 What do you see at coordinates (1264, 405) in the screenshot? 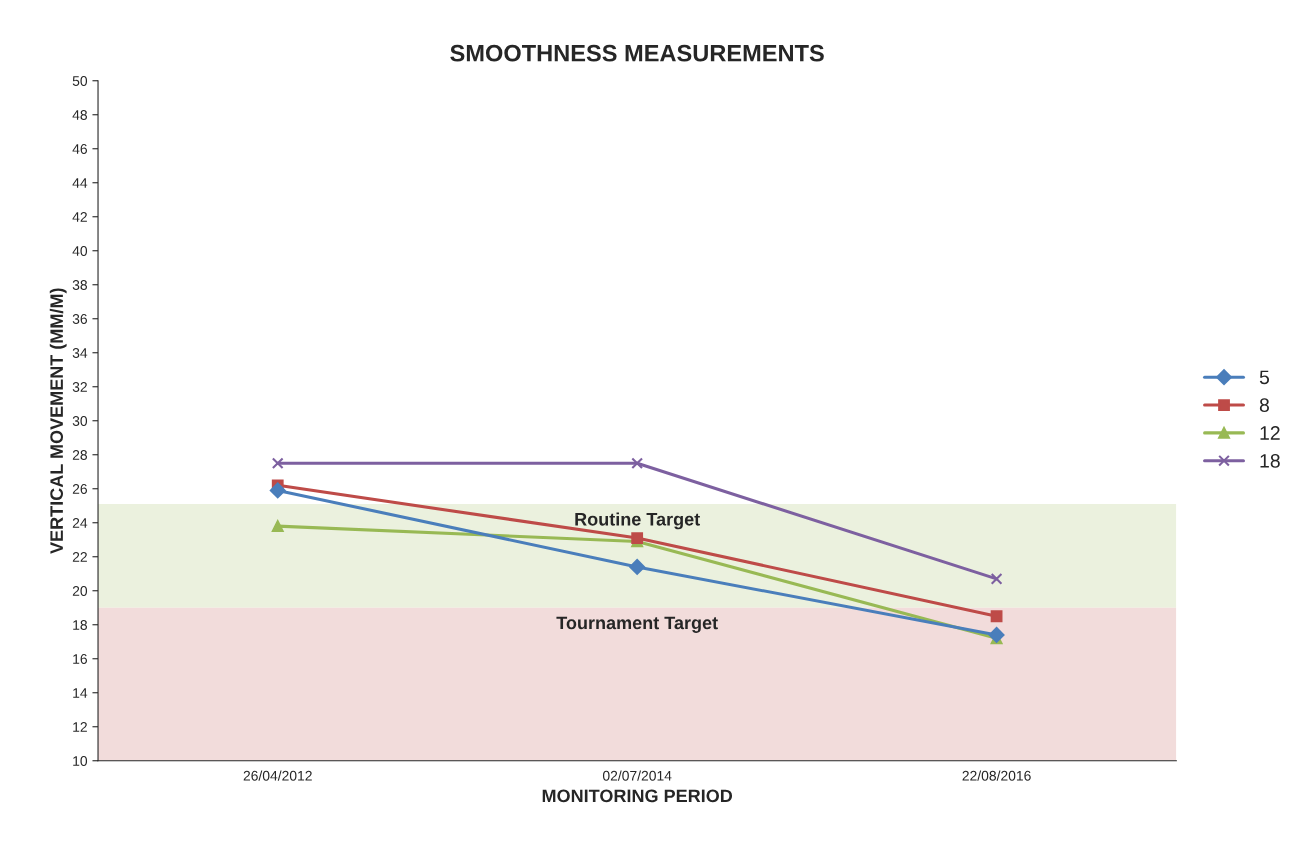
I see `legend-label: 8` at bounding box center [1264, 405].